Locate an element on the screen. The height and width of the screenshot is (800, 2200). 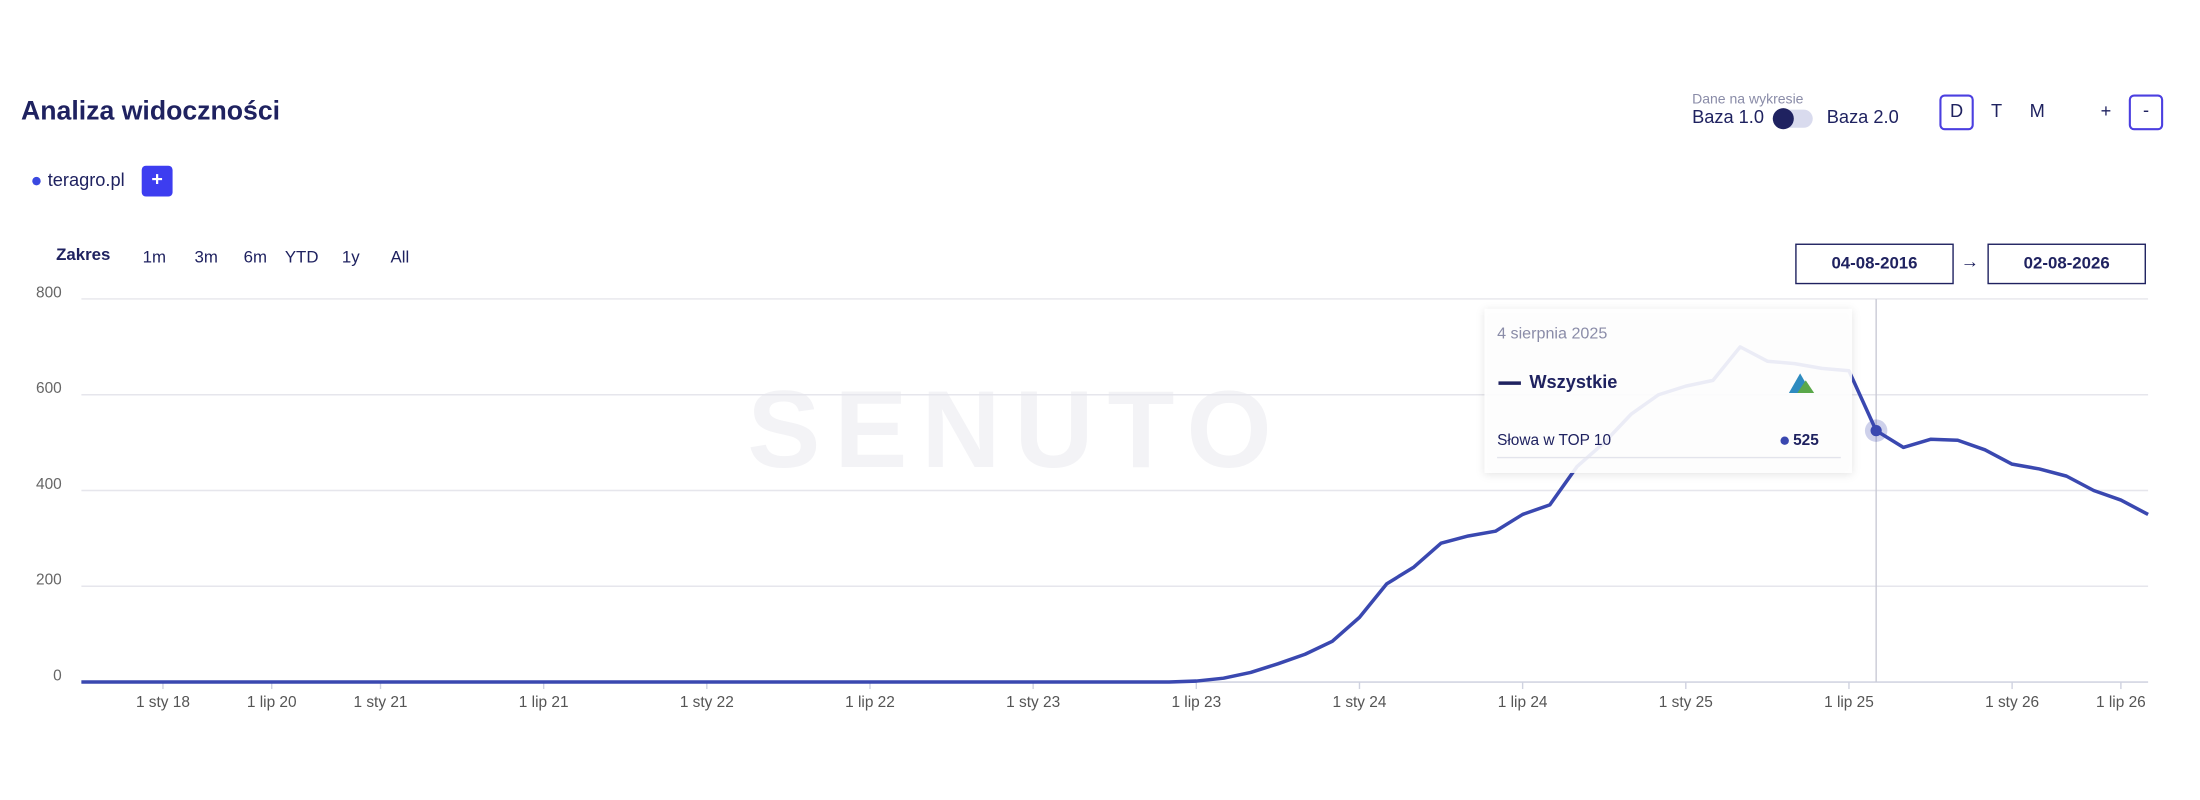
range-option: 6m is located at coordinates (255, 257).